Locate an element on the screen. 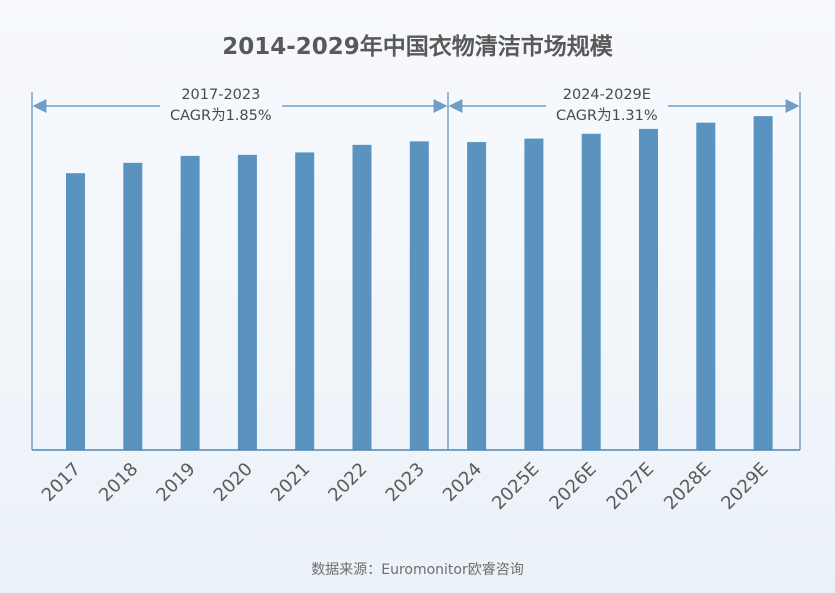 The width and height of the screenshot is (835, 593). period-cagr: CAGR为1.85% is located at coordinates (221, 116).